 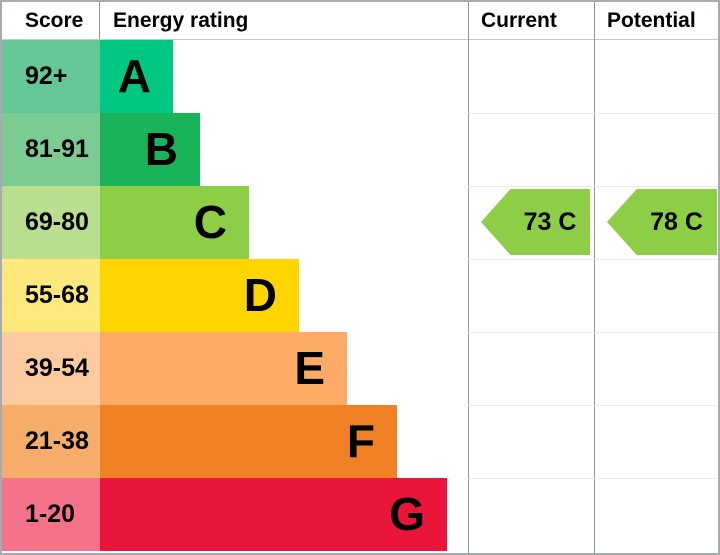 What do you see at coordinates (273, 514) in the screenshot?
I see `band-g-bar: G` at bounding box center [273, 514].